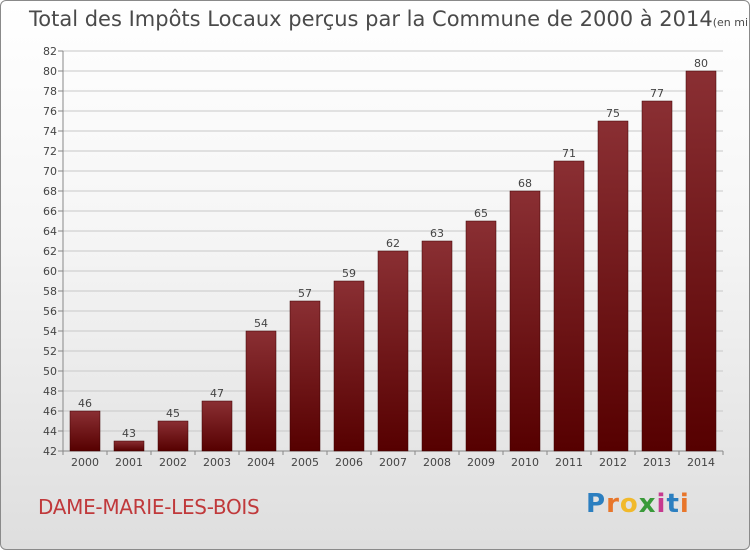  I want to click on data-label: 62, so click(393, 243).